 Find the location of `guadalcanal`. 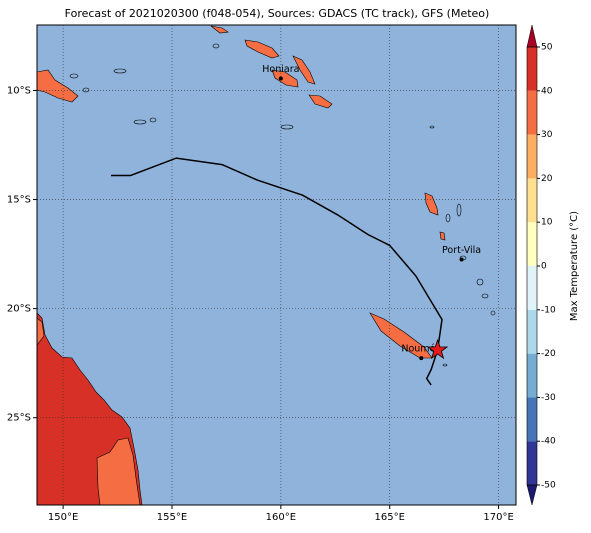

guadalcanal is located at coordinates (285, 78).